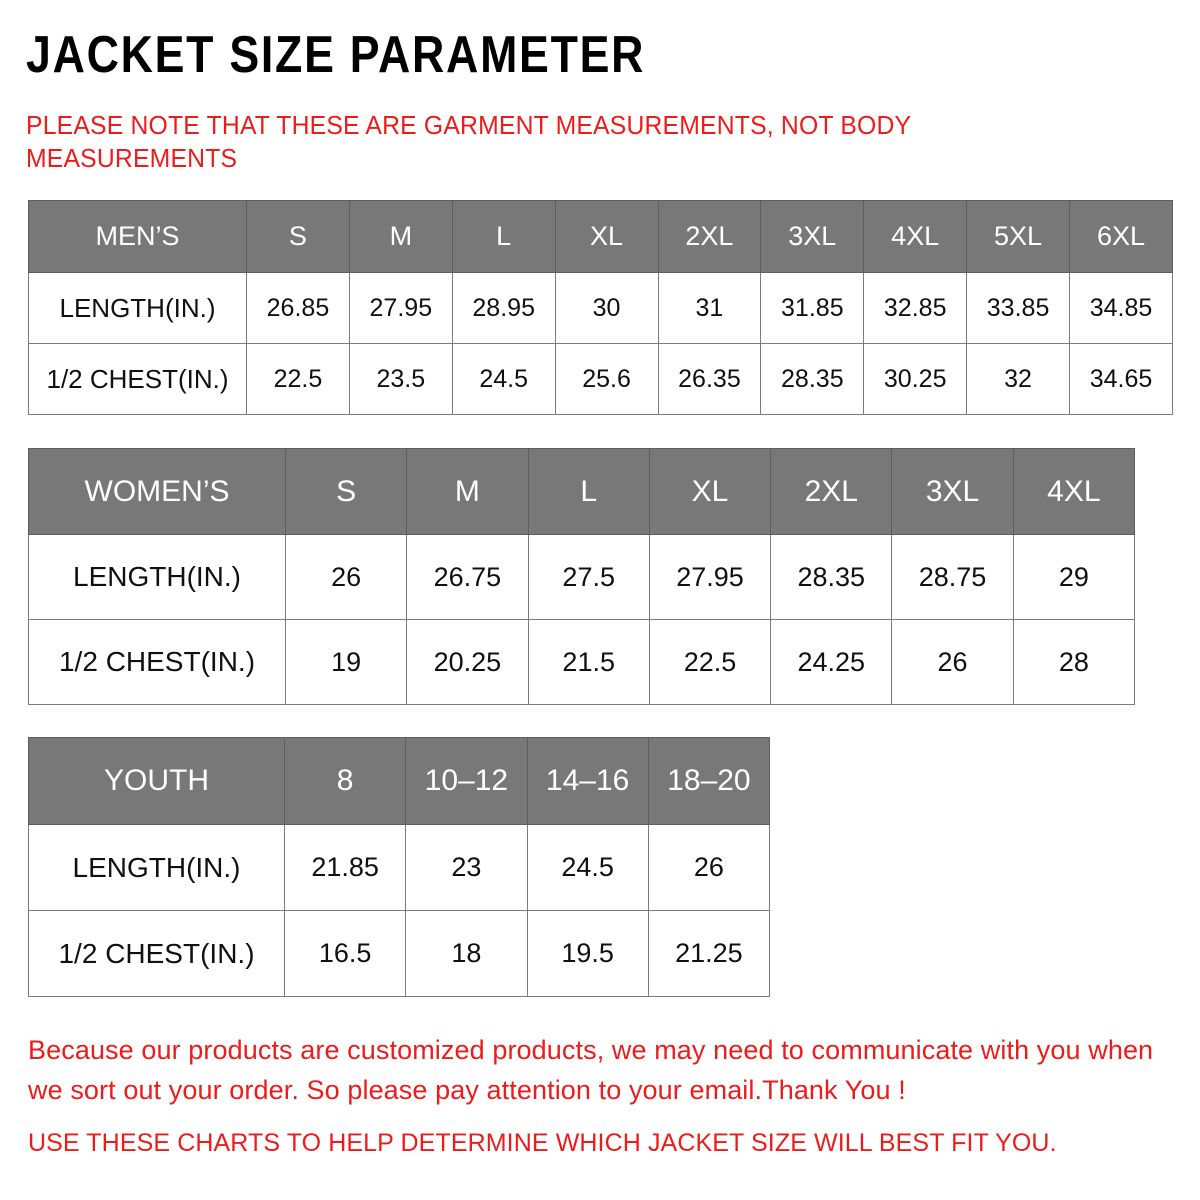 The width and height of the screenshot is (1200, 1200). I want to click on youth-size-header: 14–16, so click(587, 781).